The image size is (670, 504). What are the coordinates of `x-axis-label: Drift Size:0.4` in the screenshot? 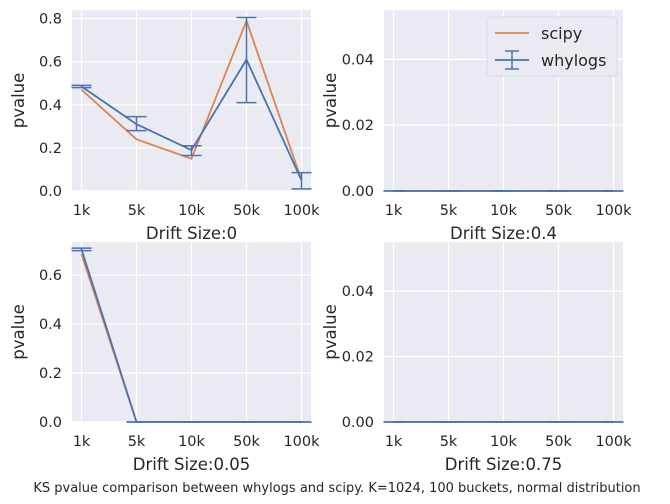 It's located at (503, 233).